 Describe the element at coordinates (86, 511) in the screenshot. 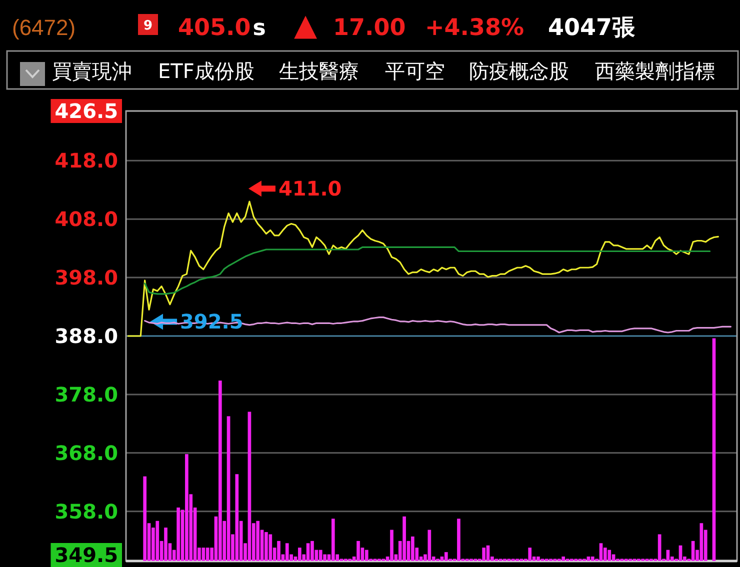

I see `ytick-label: 358.0` at that location.